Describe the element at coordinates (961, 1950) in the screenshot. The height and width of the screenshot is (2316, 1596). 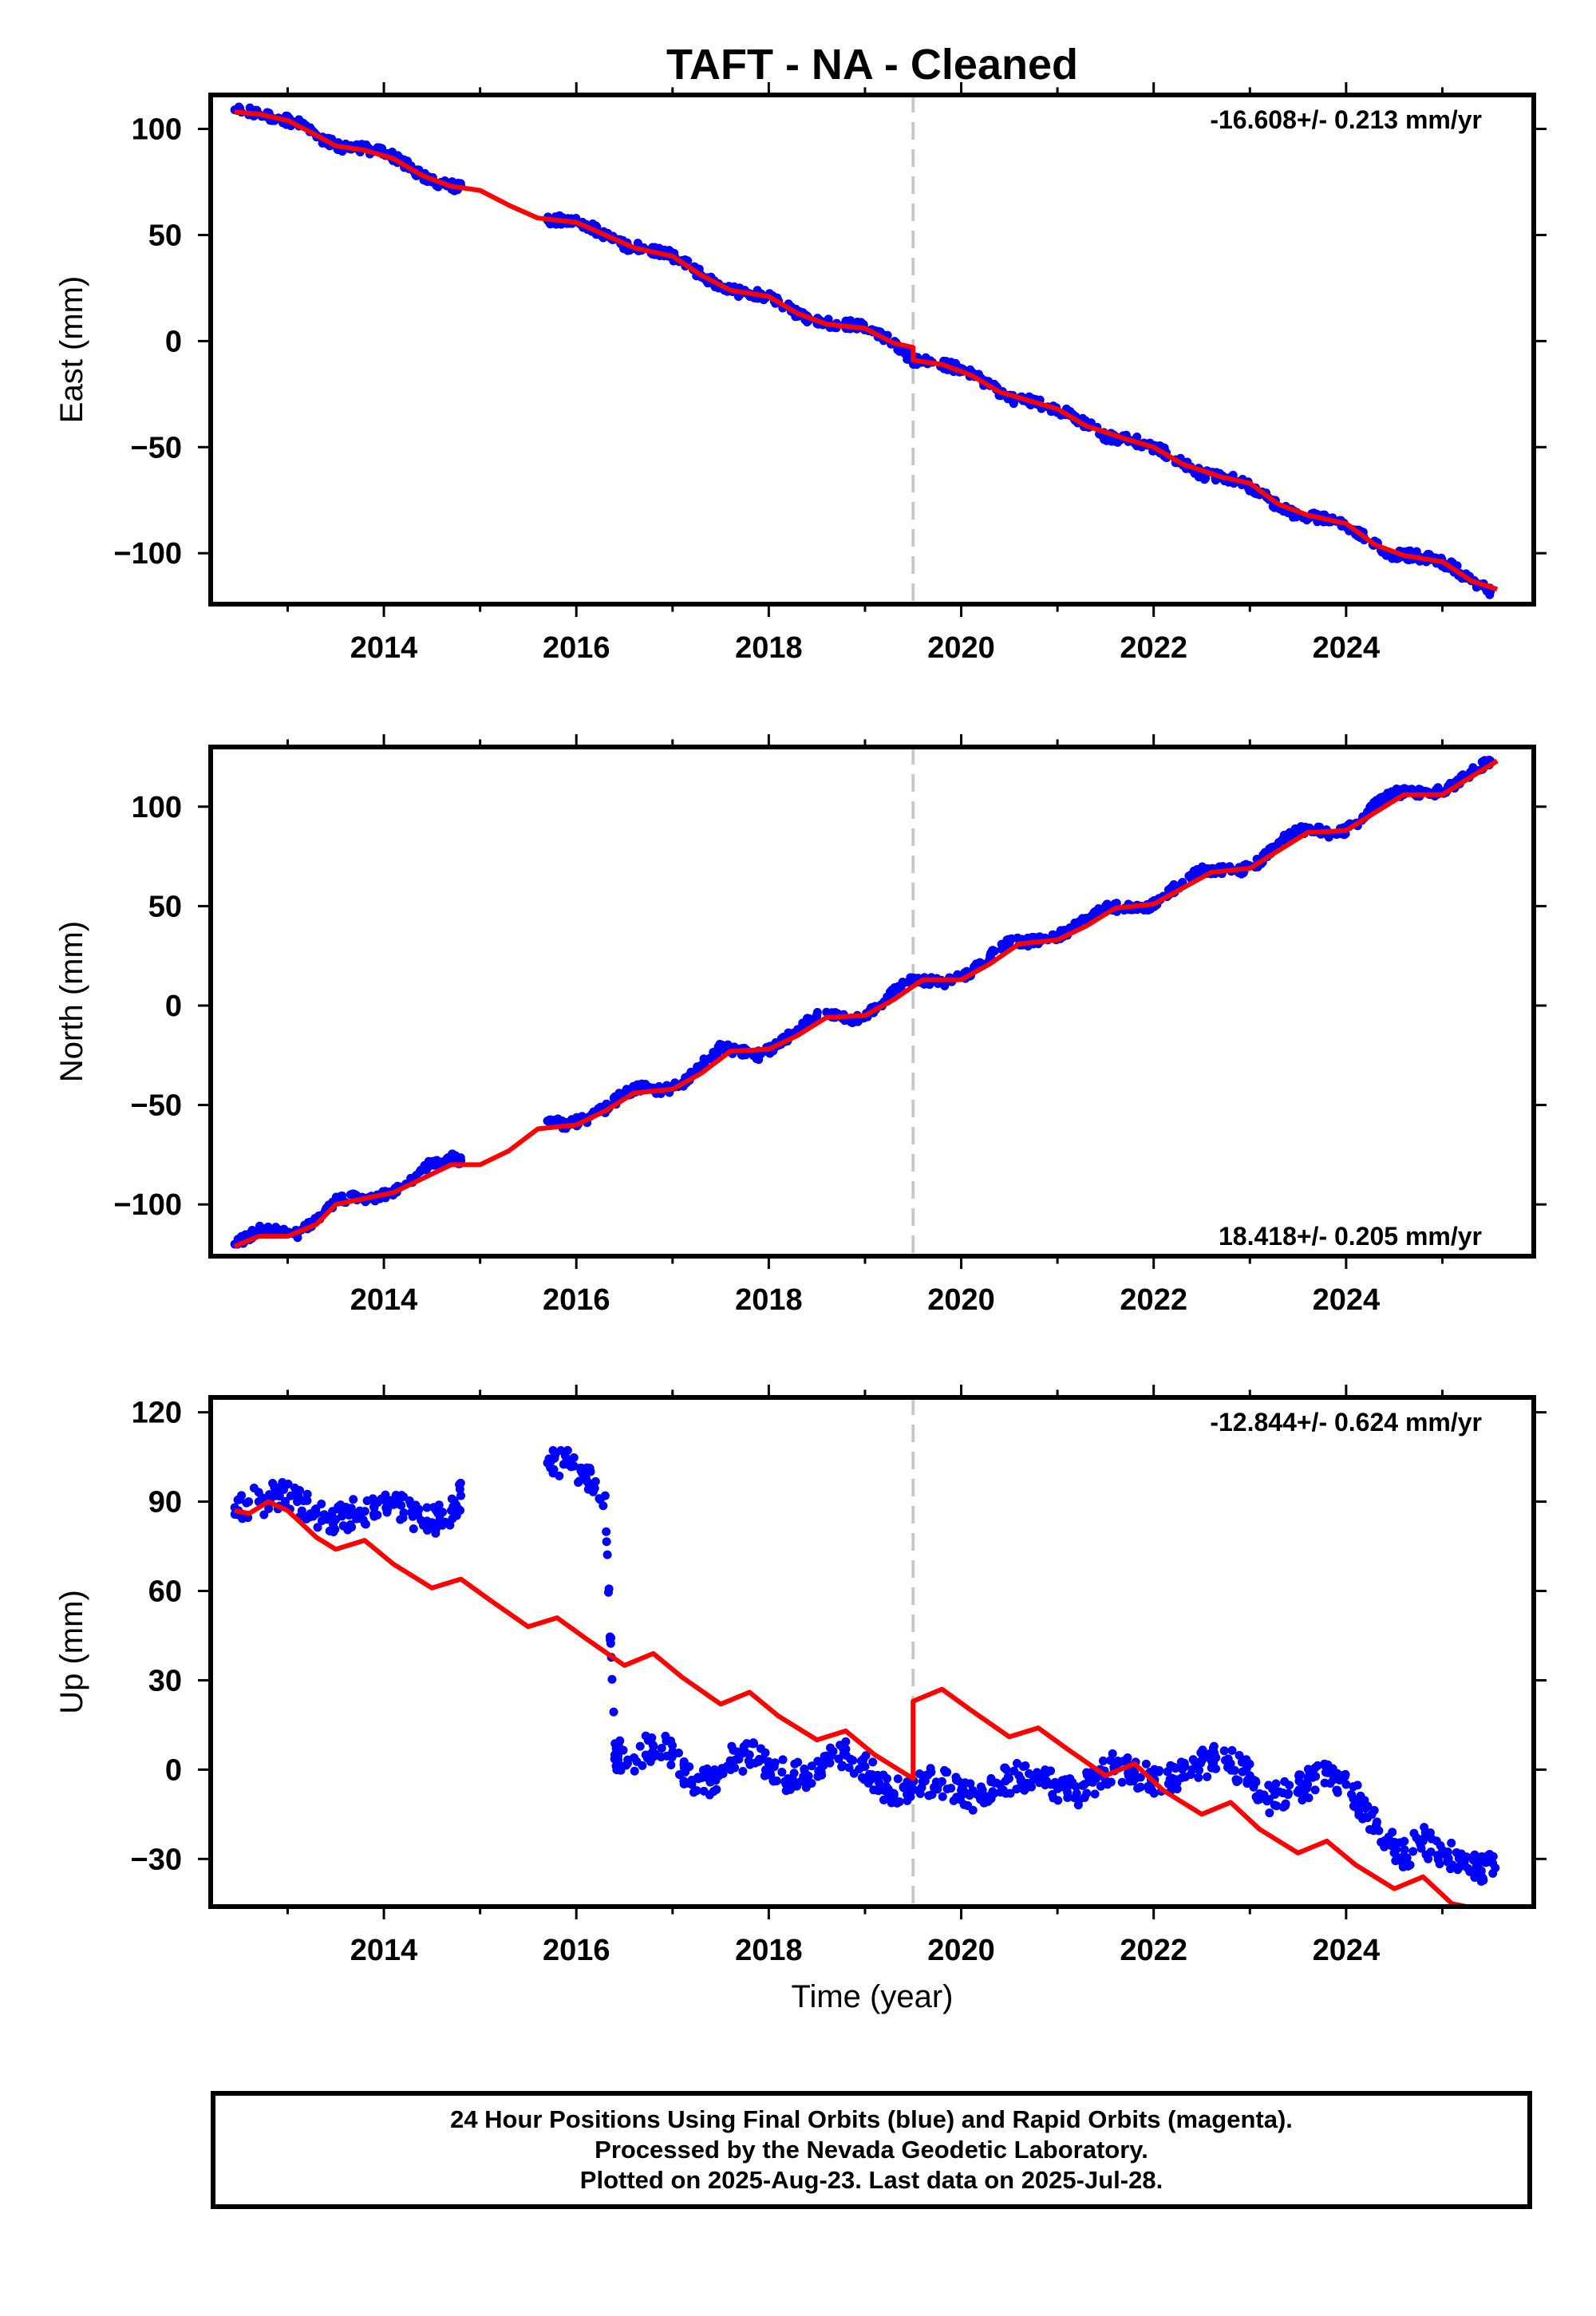
I see `x-tick-label: 2020` at that location.